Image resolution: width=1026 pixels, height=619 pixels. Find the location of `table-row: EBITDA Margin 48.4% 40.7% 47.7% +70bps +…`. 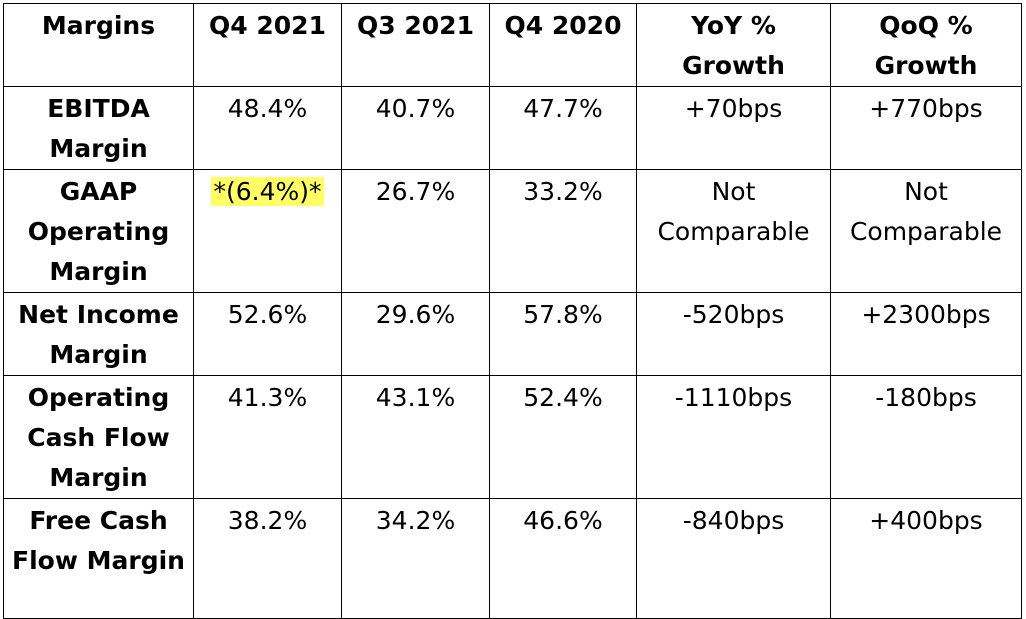

table-row: EBITDA Margin 48.4% 40.7% 47.7% +70bps +… is located at coordinates (512, 128).